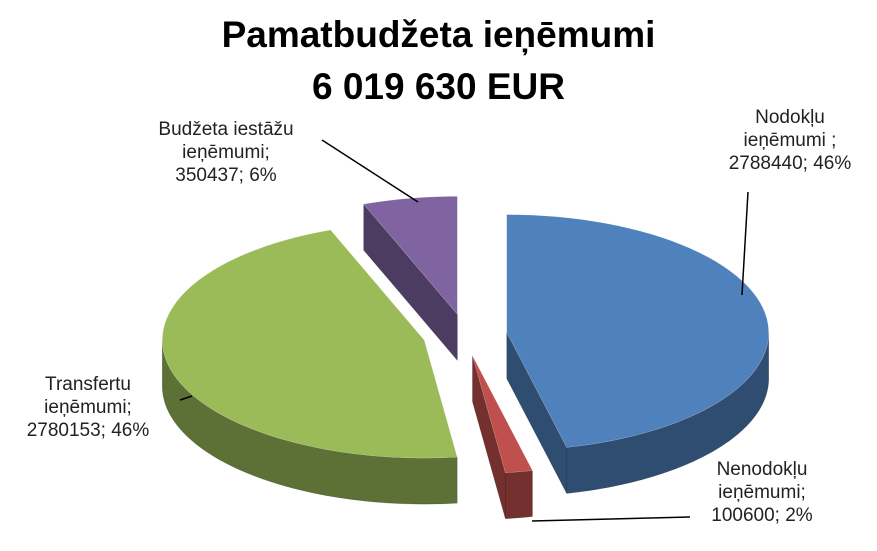 Image resolution: width=877 pixels, height=551 pixels. What do you see at coordinates (438, 34) in the screenshot?
I see `chart-title: Pamatbudžeta ieņēmumi` at bounding box center [438, 34].